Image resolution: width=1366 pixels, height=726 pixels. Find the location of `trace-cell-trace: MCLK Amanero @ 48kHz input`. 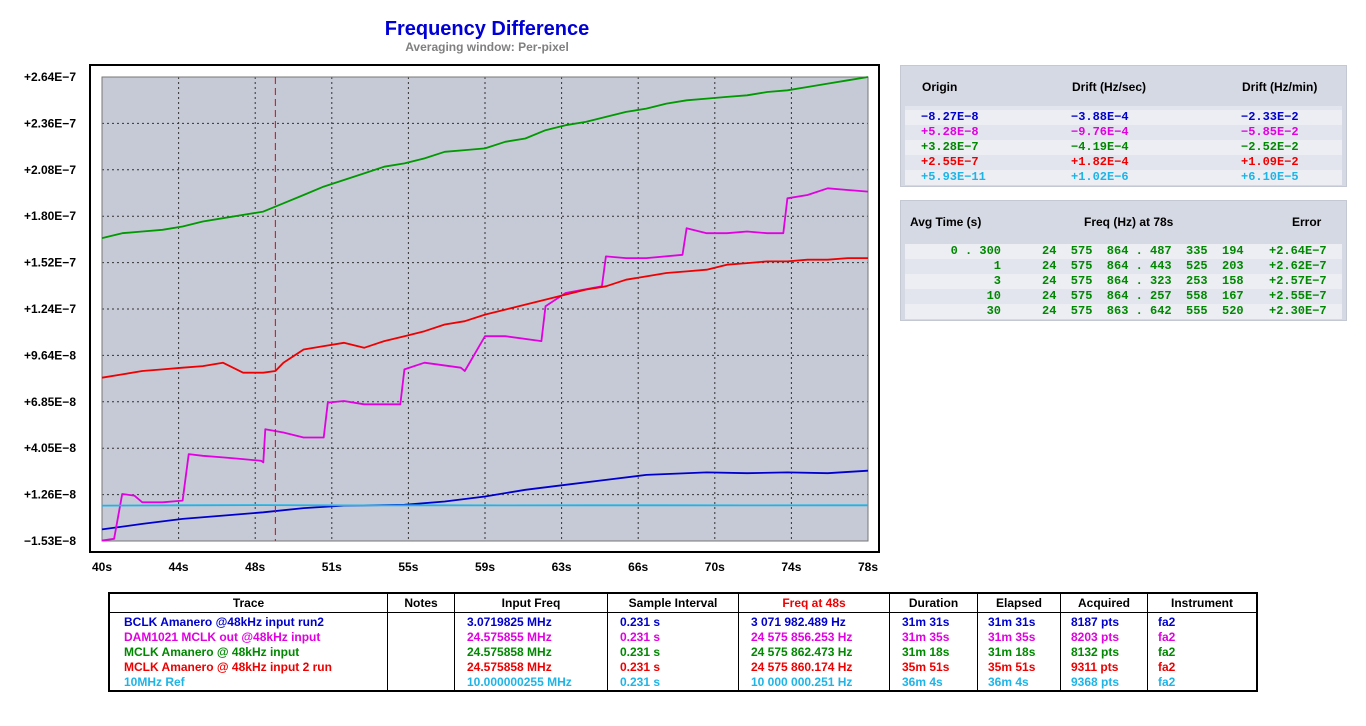

trace-cell-trace: MCLK Amanero @ 48kHz input is located at coordinates (212, 652).